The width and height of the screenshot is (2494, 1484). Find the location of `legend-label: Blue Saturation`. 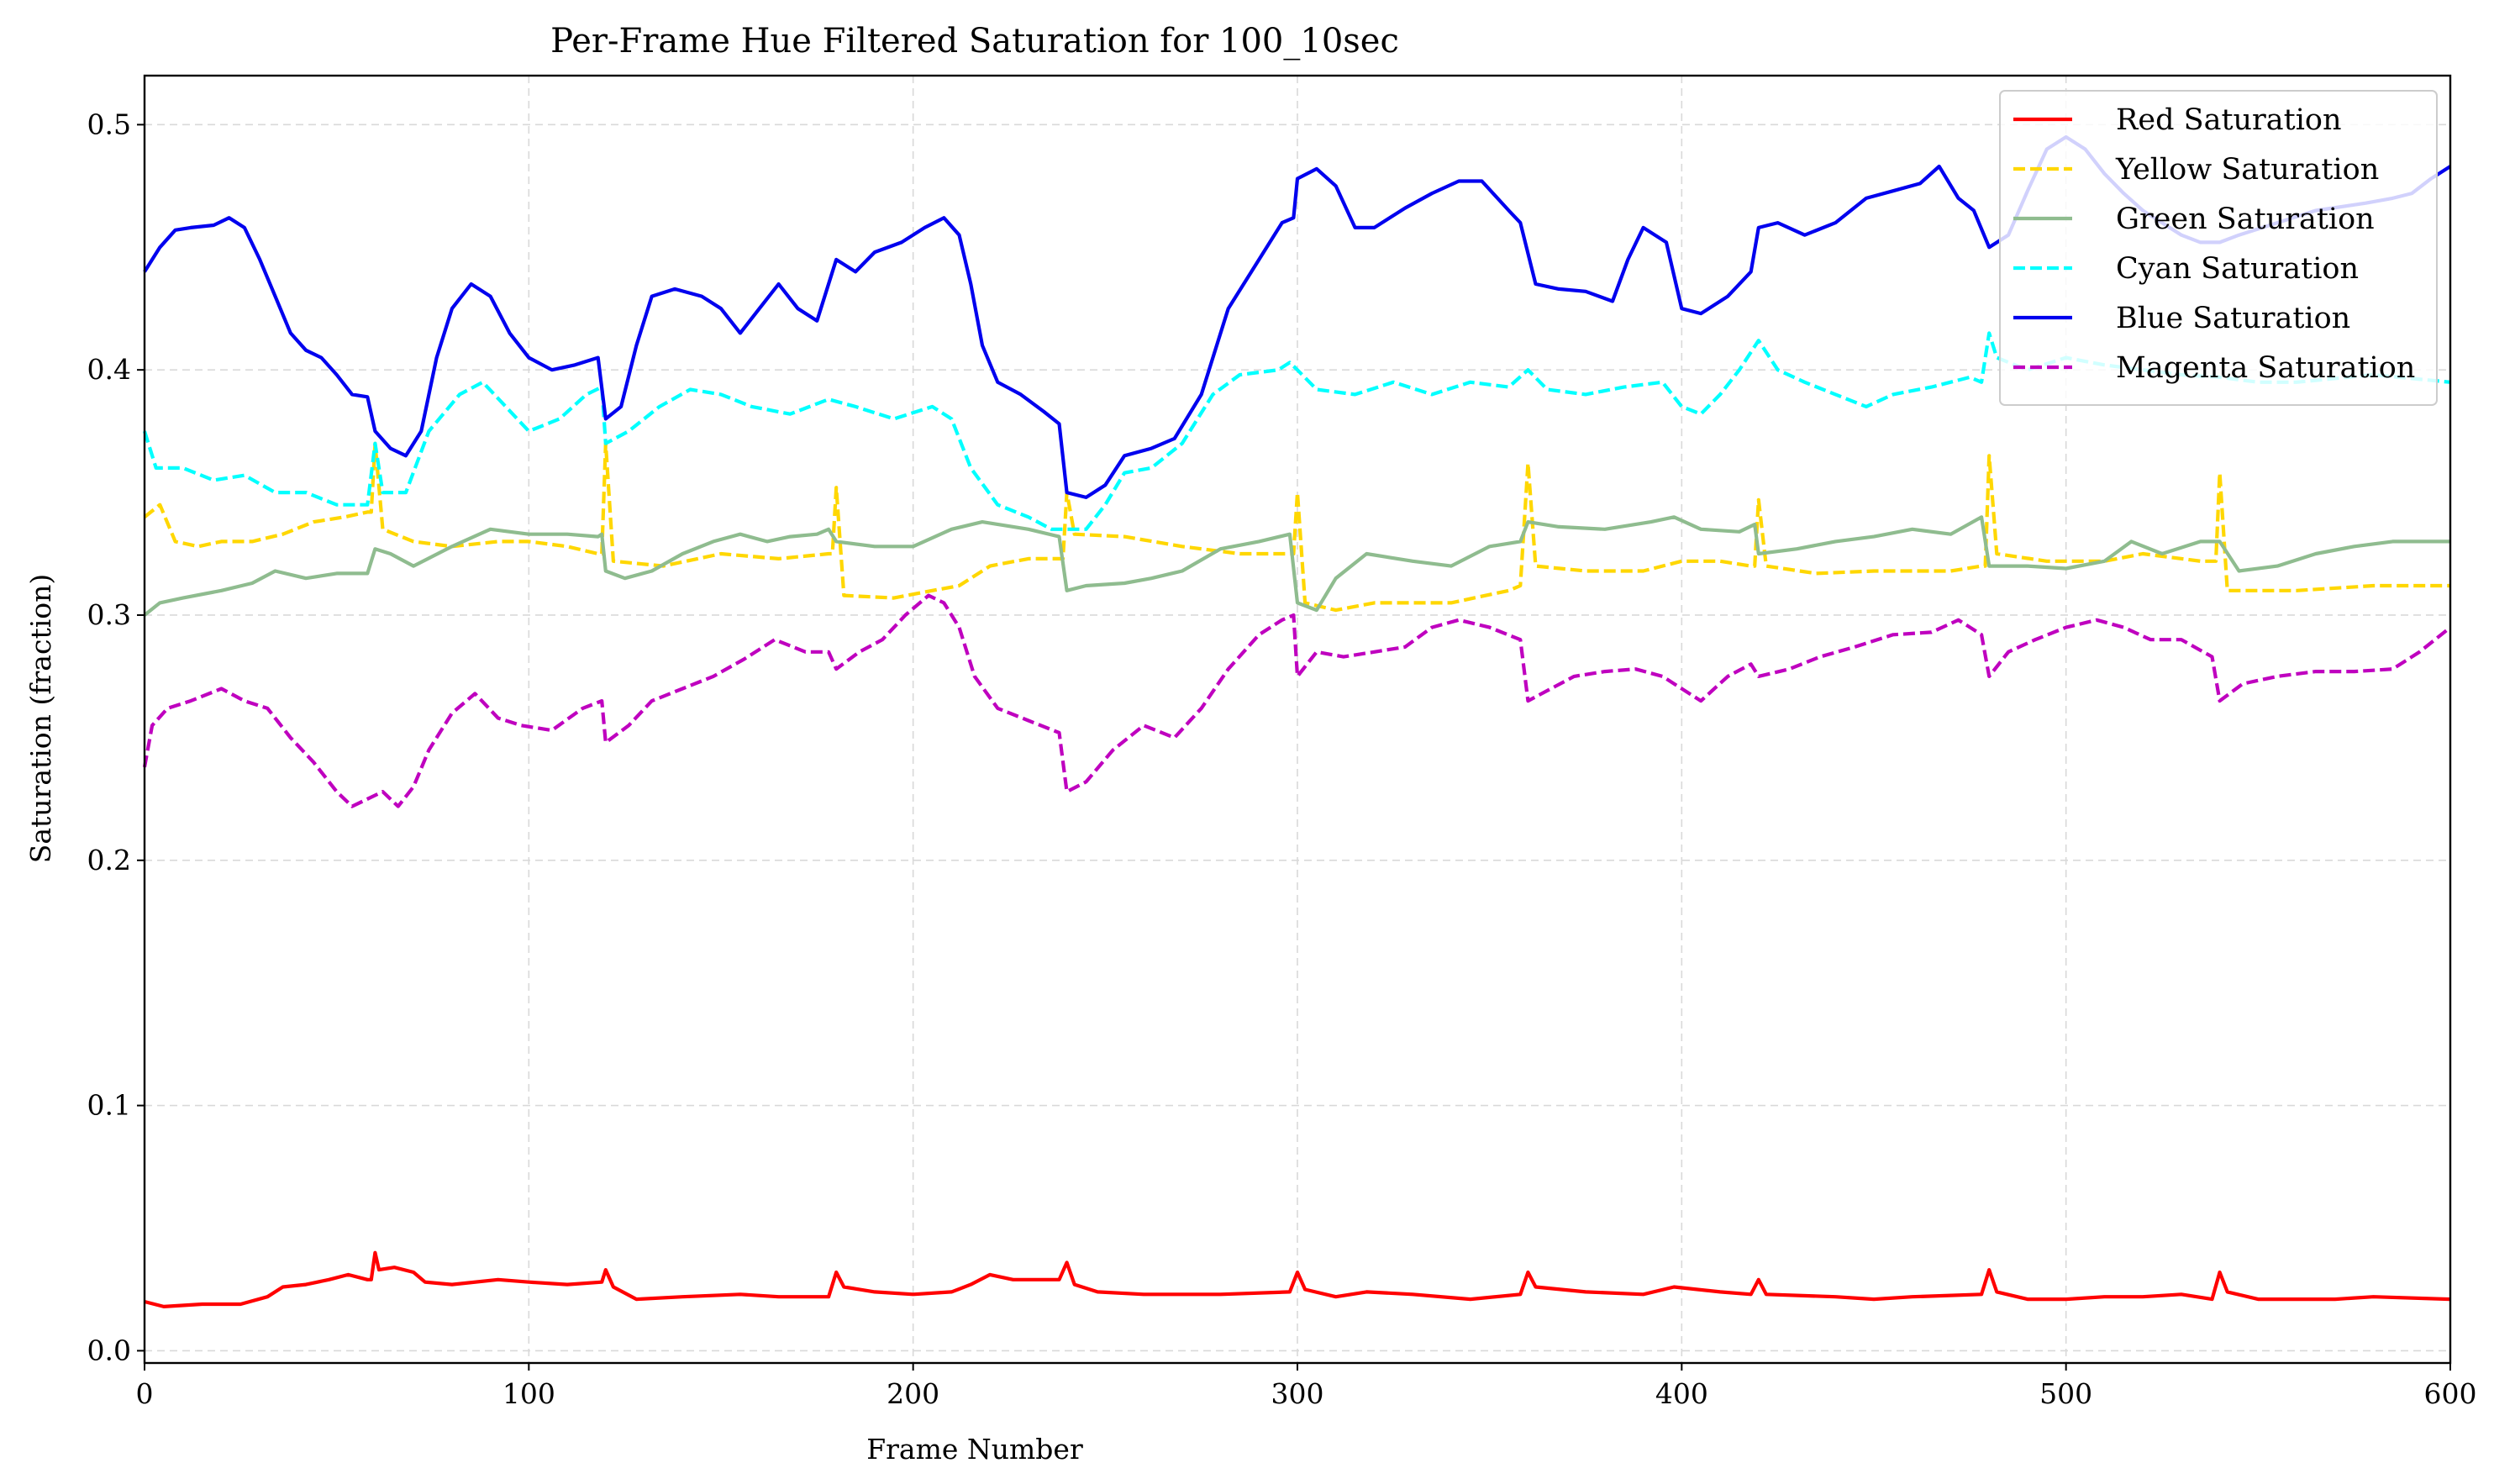

legend-label: Blue Saturation is located at coordinates (2233, 319).